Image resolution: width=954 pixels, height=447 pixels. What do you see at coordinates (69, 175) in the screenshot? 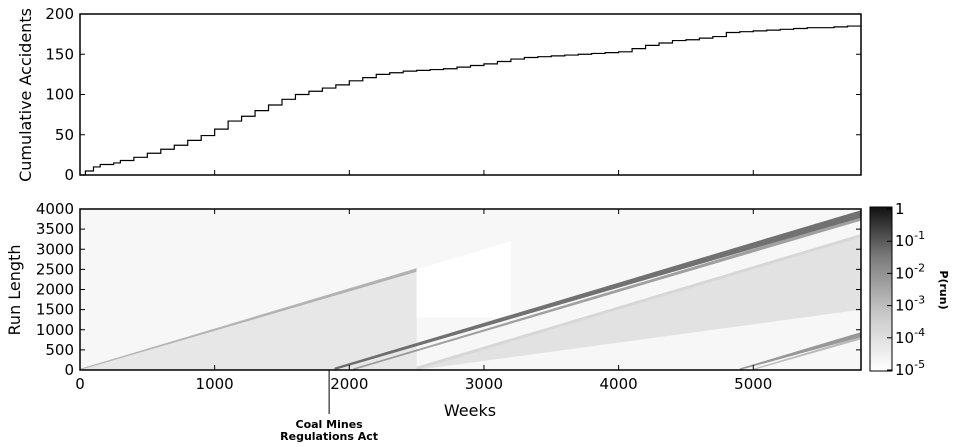
I see `top-y-tick-label: 0` at bounding box center [69, 175].